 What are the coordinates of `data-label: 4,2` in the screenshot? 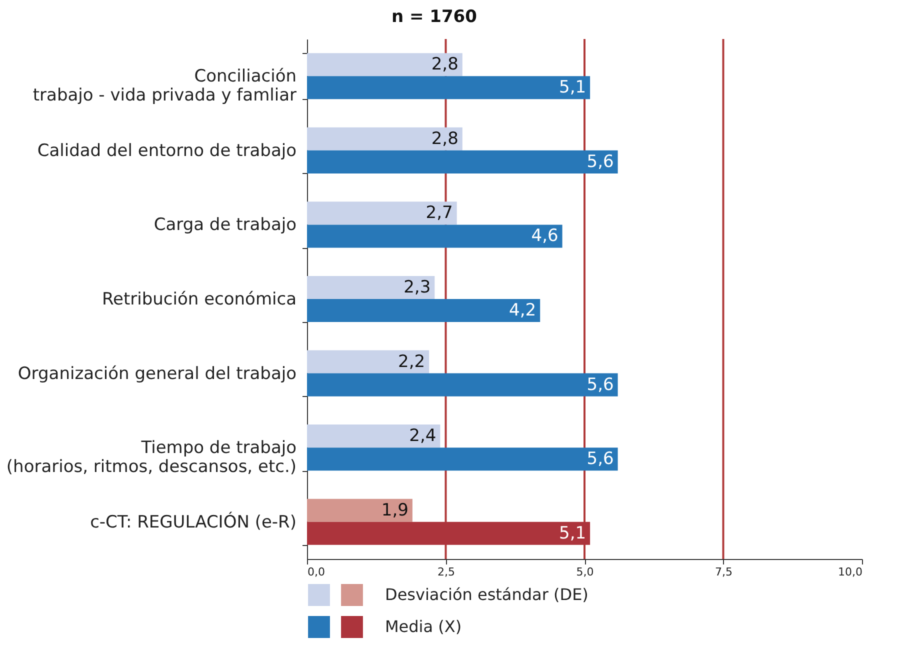 It's located at (522, 310).